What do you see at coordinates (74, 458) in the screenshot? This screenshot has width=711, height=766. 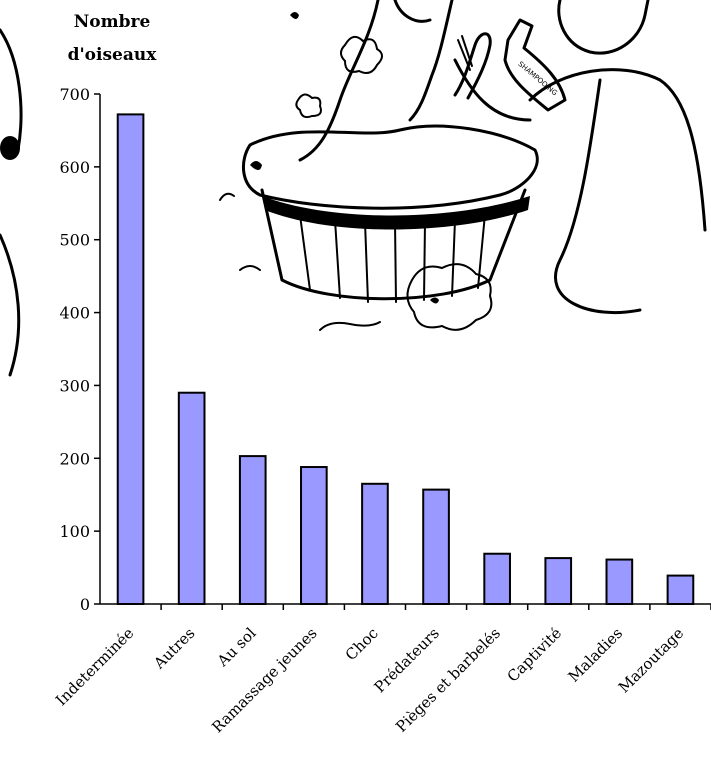 I see `y-tick-label: 200` at bounding box center [74, 458].